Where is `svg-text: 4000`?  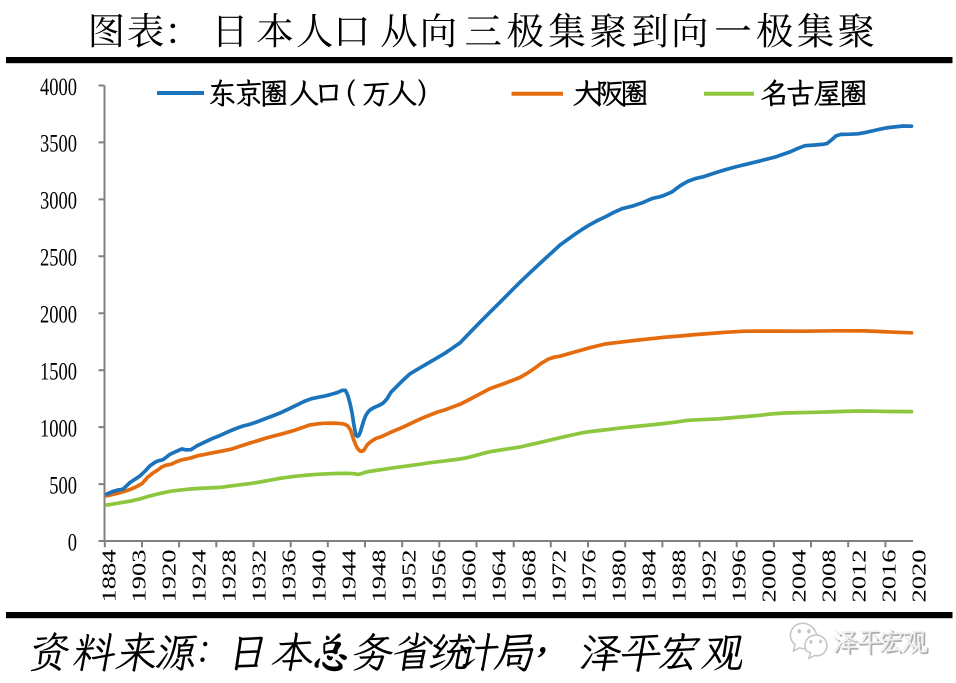 svg-text: 4000 is located at coordinates (58, 86).